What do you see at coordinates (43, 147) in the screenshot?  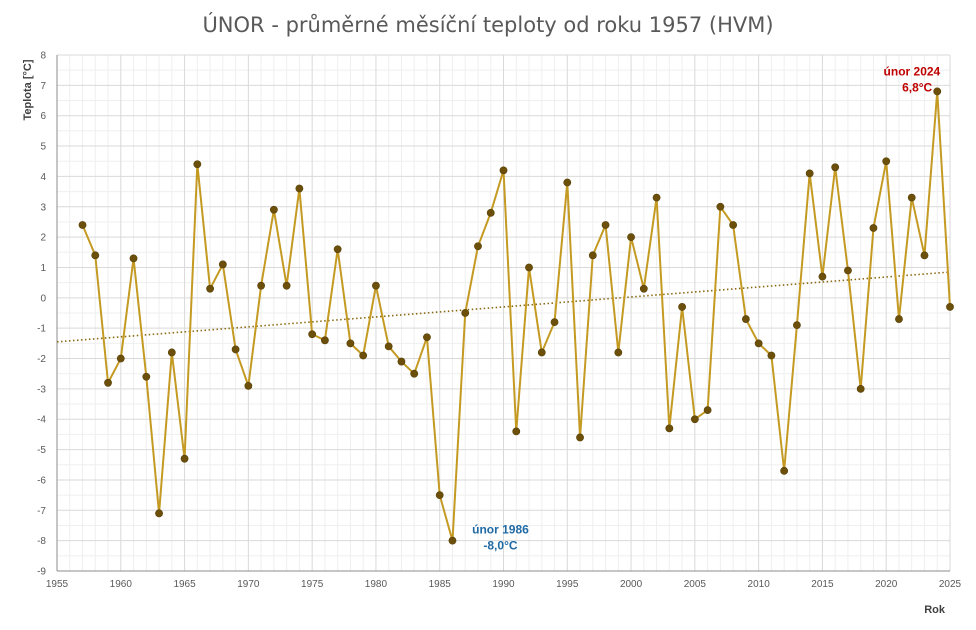 I see `y-tick-label: 5` at bounding box center [43, 147].